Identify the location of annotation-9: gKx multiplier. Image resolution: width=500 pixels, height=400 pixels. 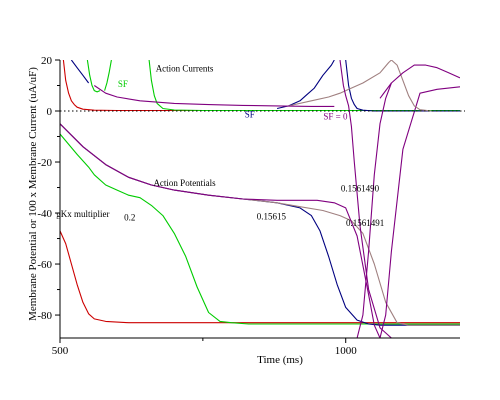
(82, 214).